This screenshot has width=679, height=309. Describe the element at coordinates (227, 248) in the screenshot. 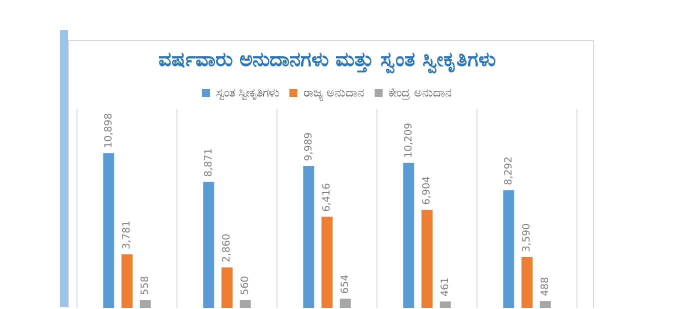

I see `data-label: 2,860` at that location.